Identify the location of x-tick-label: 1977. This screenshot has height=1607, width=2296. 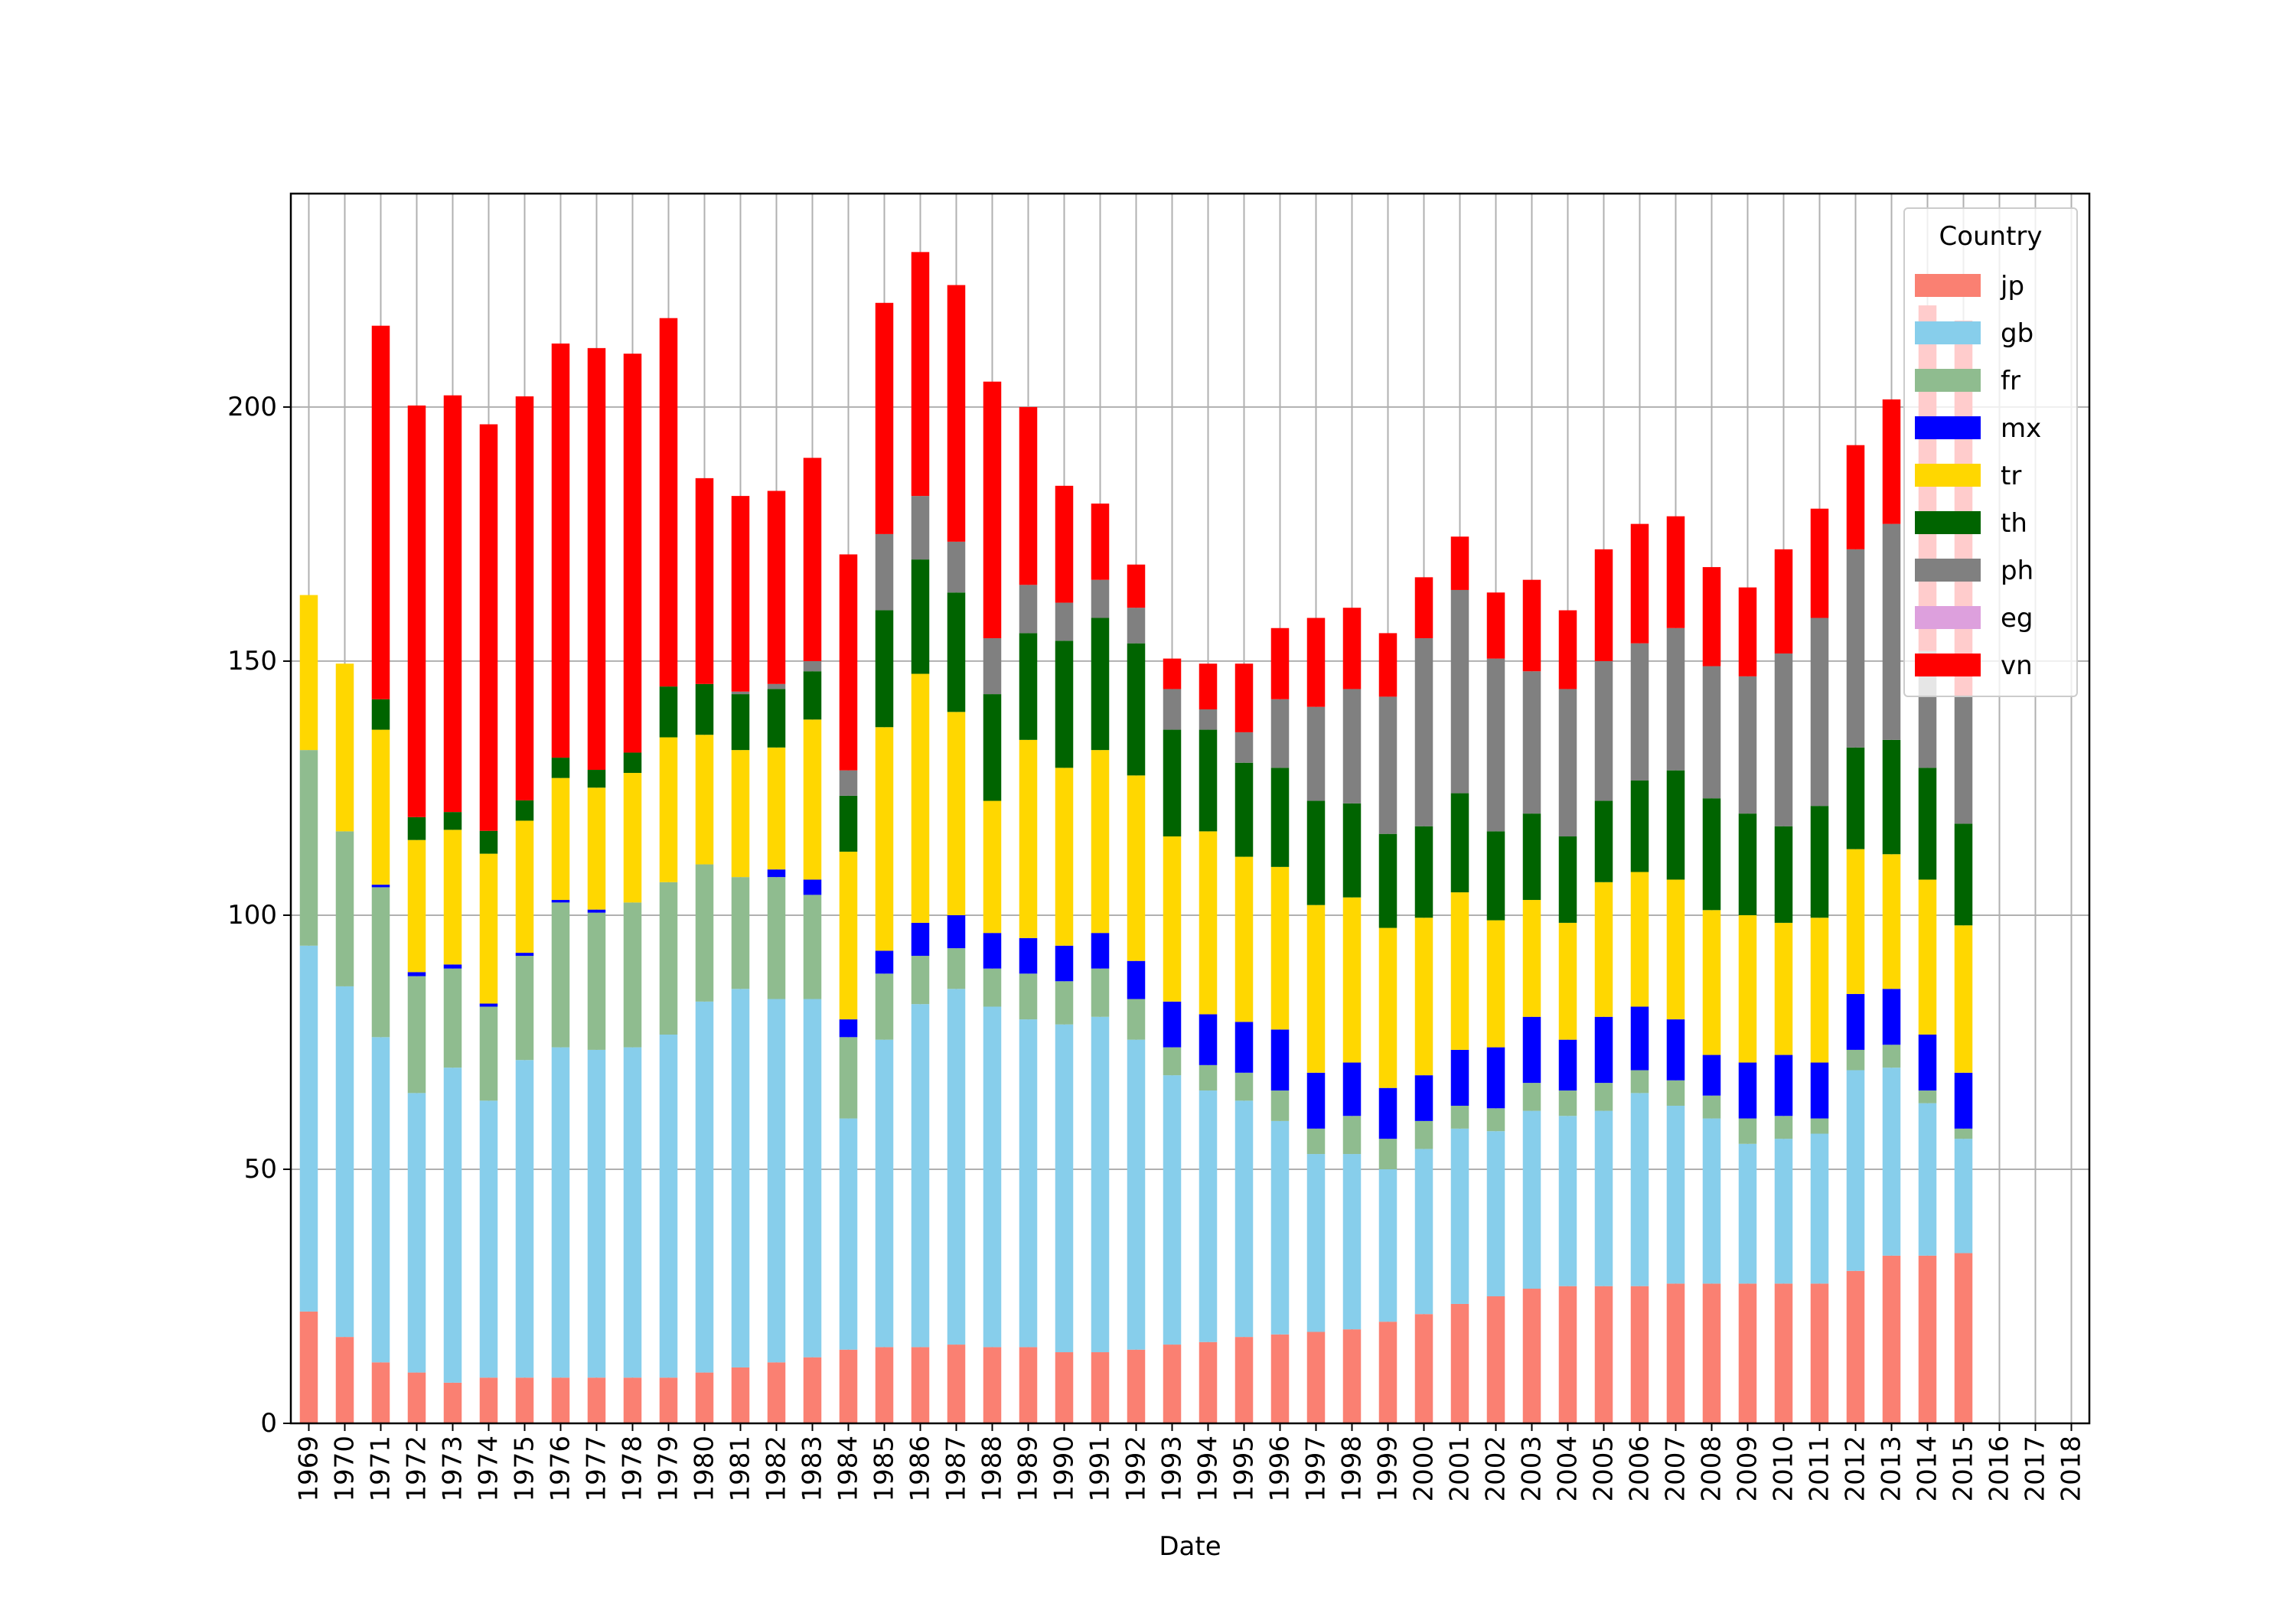
(597, 1469).